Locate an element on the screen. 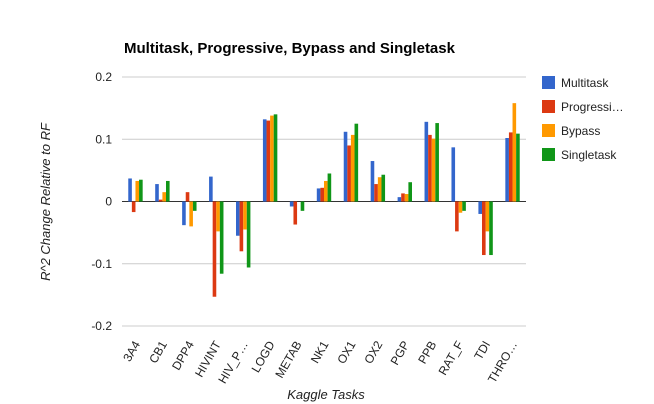 This screenshot has width=654, height=404. bar-progressi-ox2 is located at coordinates (376, 193).